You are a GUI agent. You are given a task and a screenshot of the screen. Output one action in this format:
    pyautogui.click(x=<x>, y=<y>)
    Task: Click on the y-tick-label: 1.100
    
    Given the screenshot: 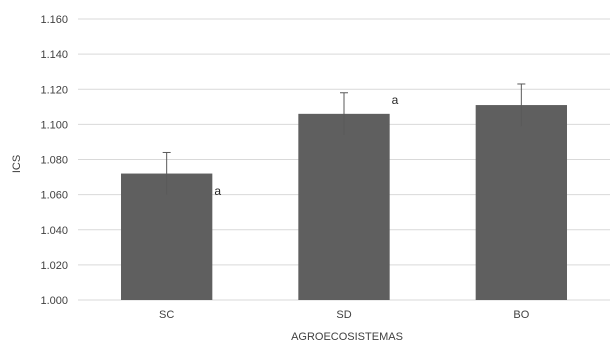 What is the action you would take?
    pyautogui.click(x=54, y=125)
    